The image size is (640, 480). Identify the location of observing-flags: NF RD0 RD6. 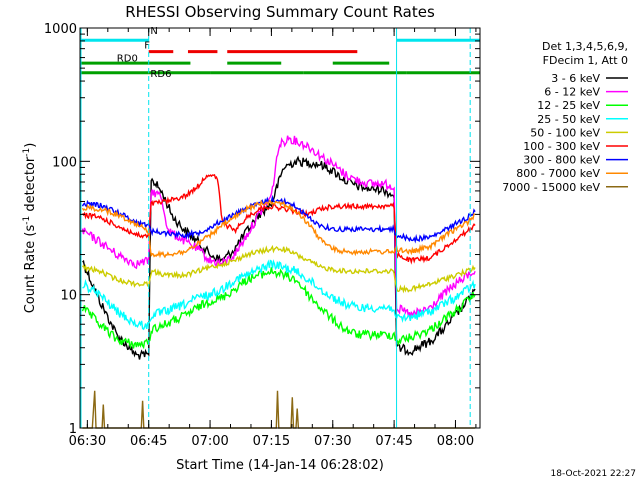
(280, 53).